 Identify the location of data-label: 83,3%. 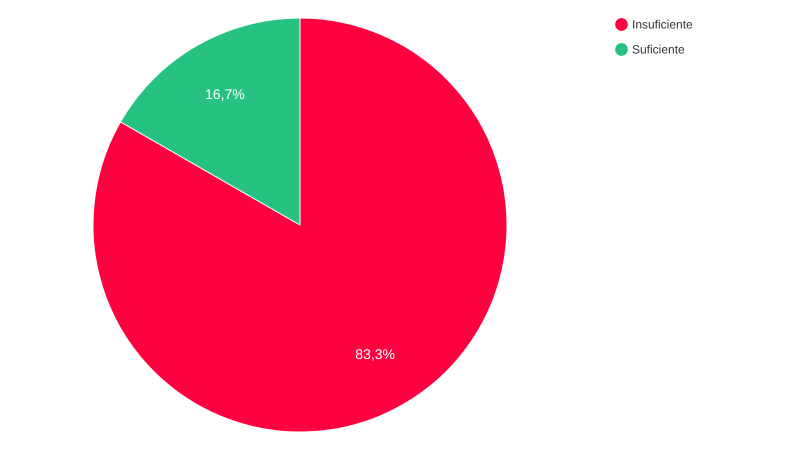
(375, 354).